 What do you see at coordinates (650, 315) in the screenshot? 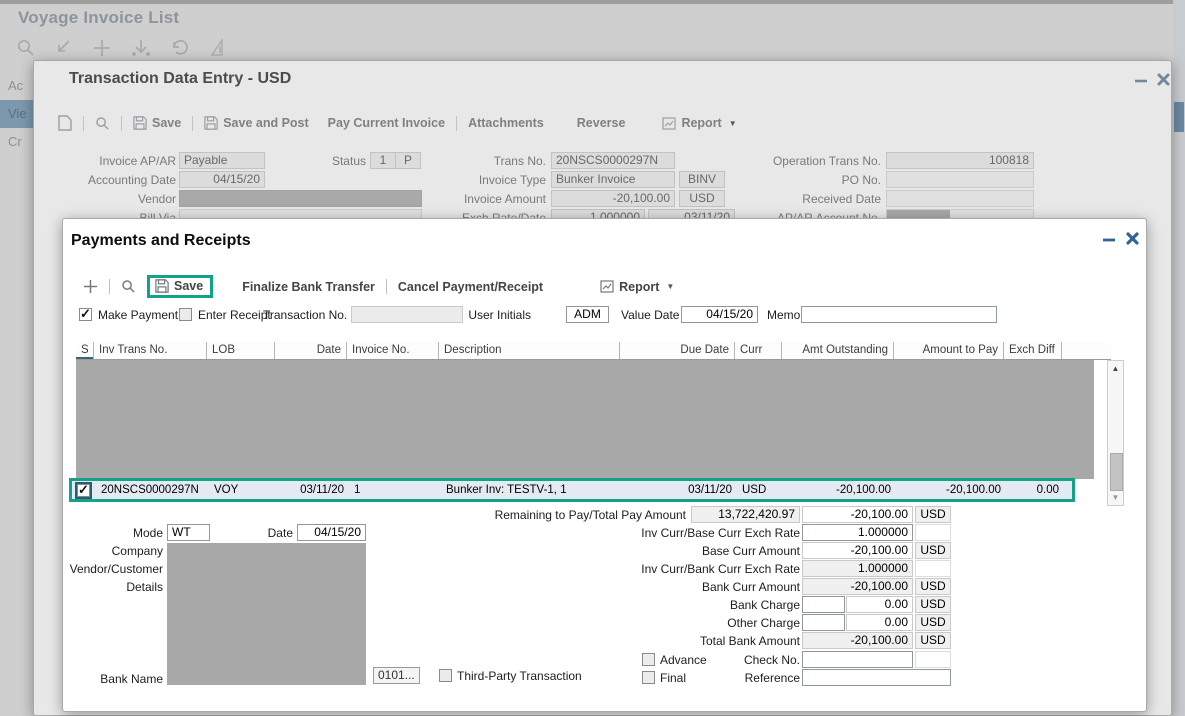
I see `value-date-label: Value Date` at bounding box center [650, 315].